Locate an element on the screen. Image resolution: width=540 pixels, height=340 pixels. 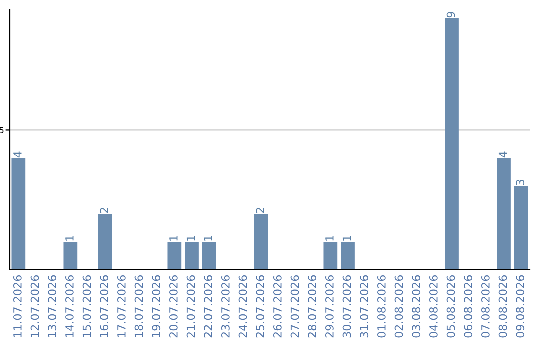
x-tick-label: 17.07.2026 is located at coordinates (121, 307).